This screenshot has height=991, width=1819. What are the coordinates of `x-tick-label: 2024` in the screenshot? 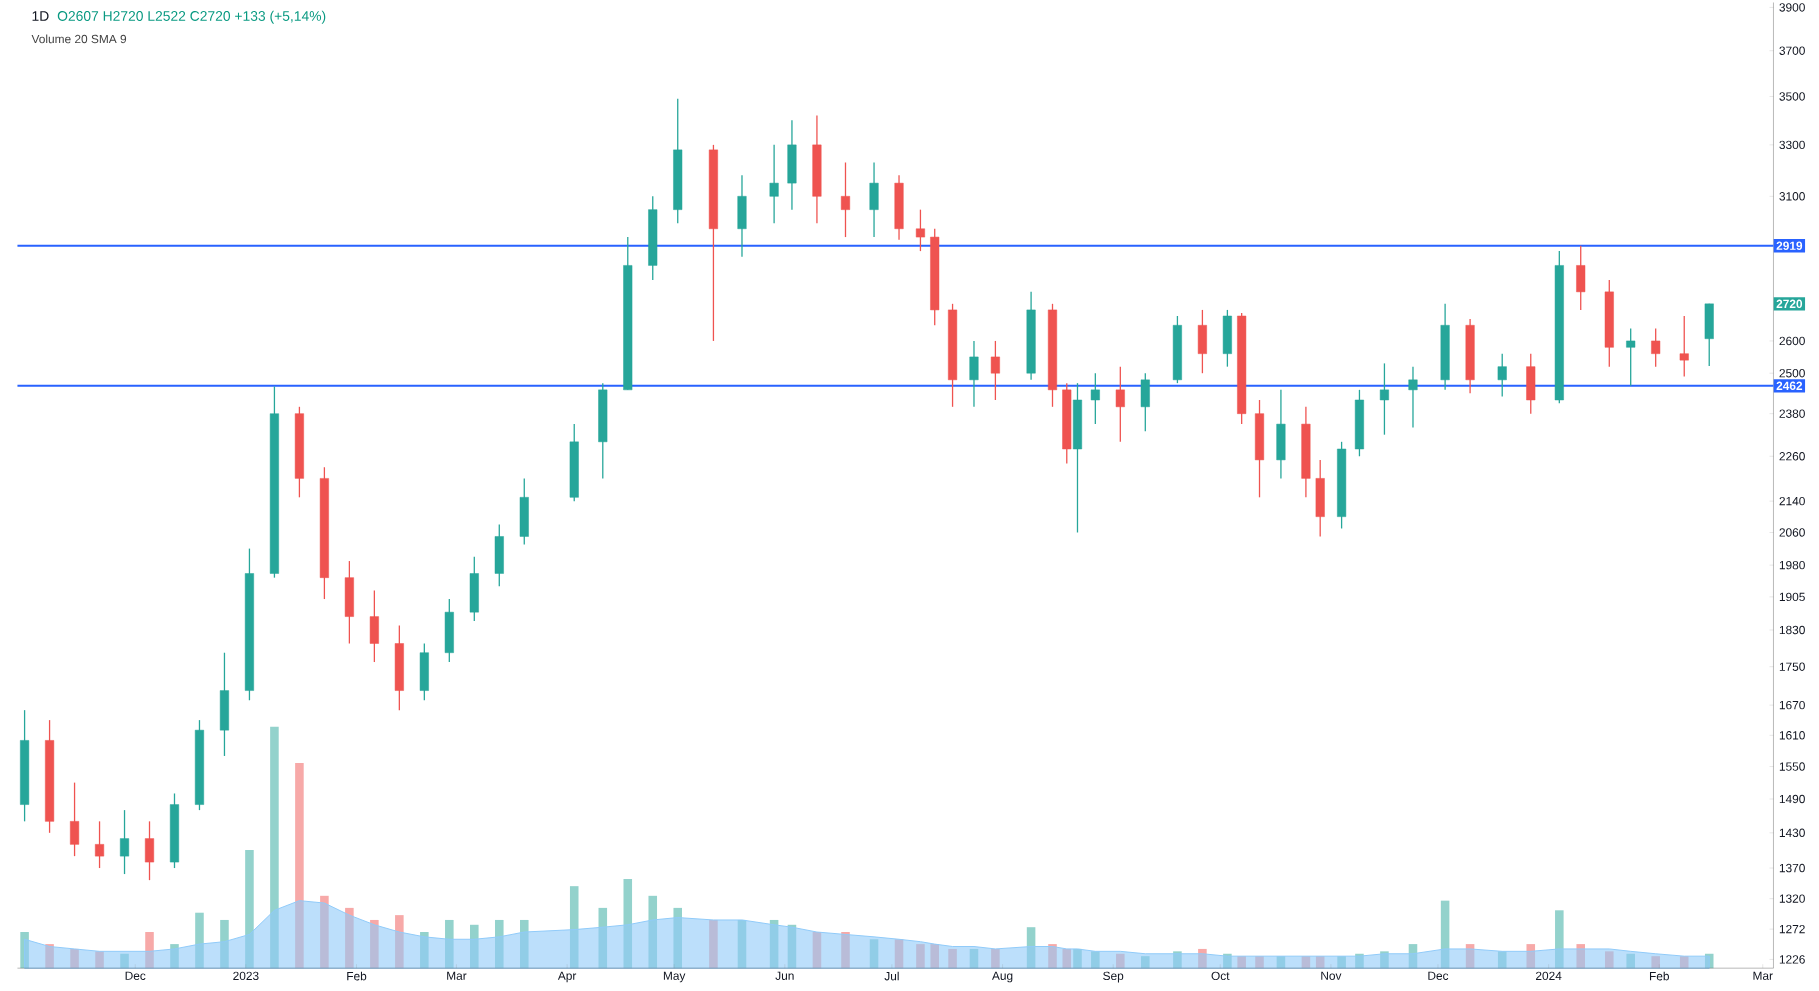 It's located at (1549, 976).